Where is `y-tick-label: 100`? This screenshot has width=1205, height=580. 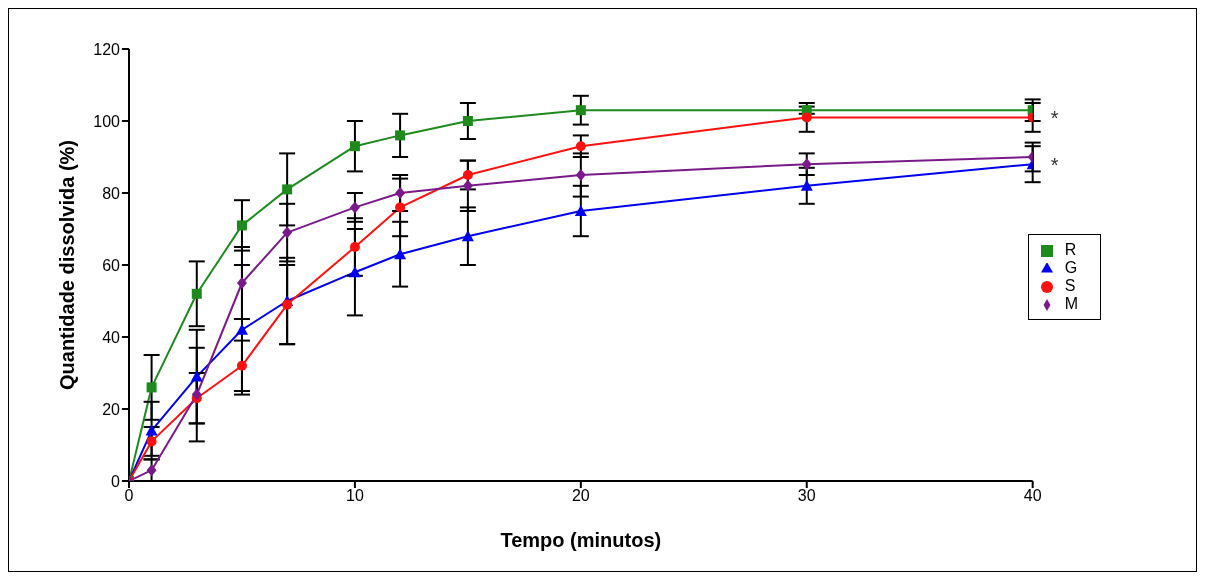 y-tick-label: 100 is located at coordinates (107, 121).